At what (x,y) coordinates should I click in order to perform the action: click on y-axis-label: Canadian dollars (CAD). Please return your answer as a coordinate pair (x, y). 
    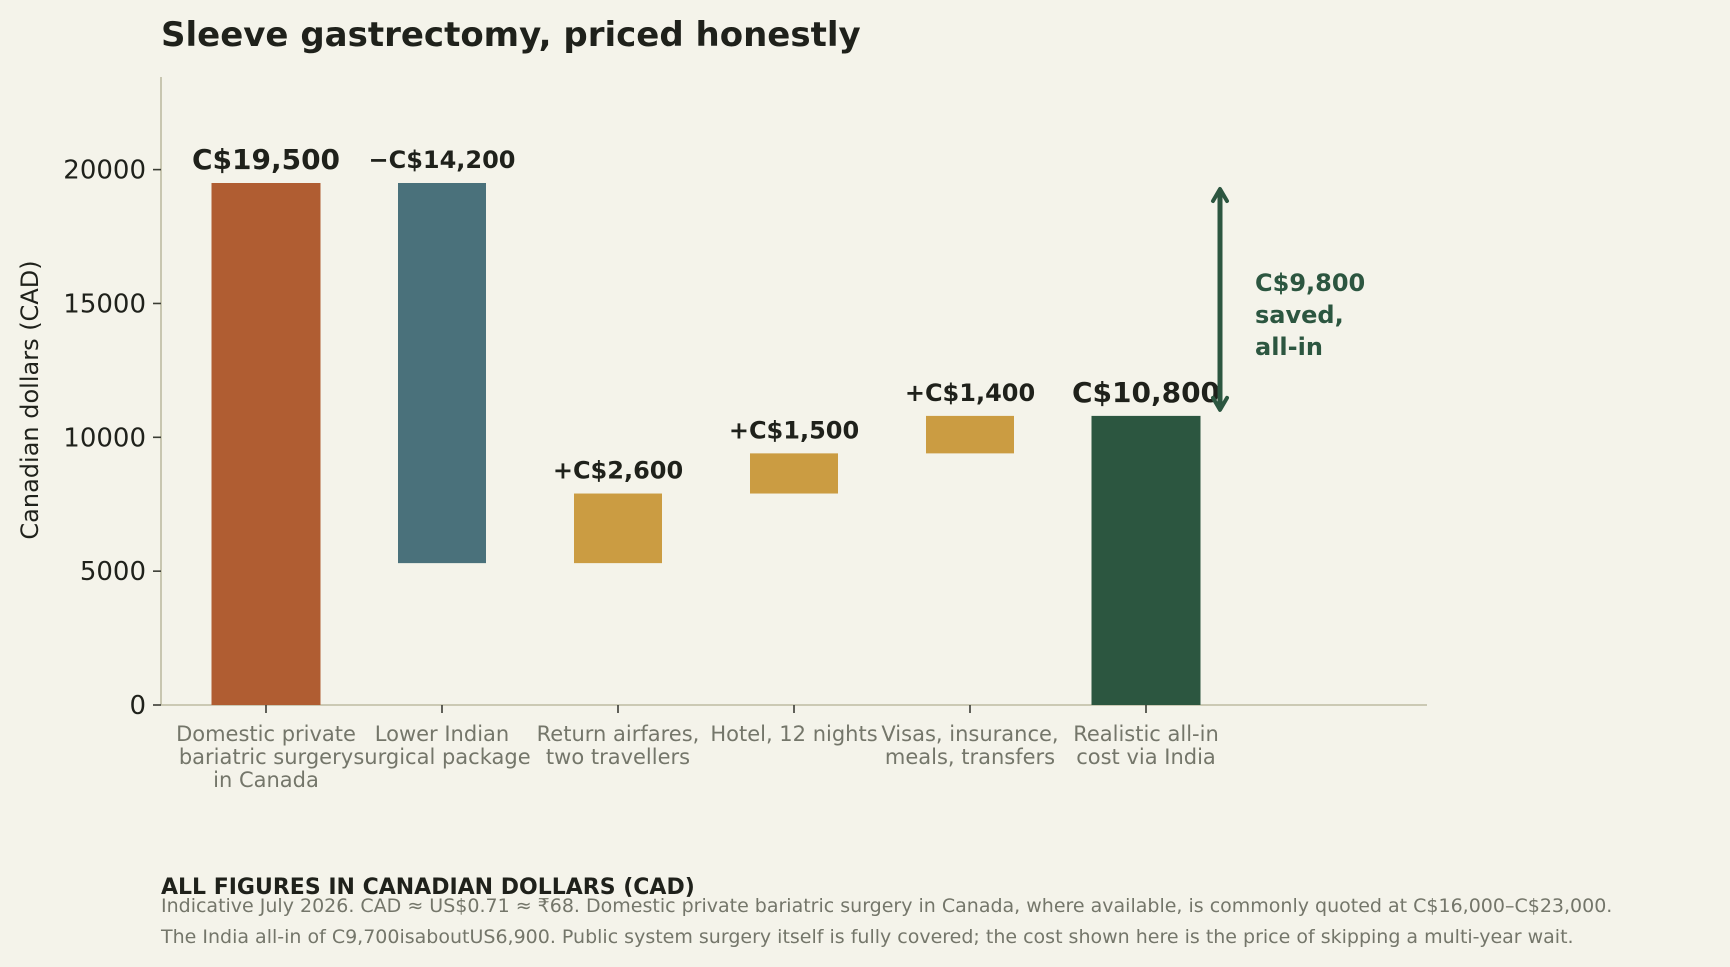
    Looking at the image, I should click on (30, 399).